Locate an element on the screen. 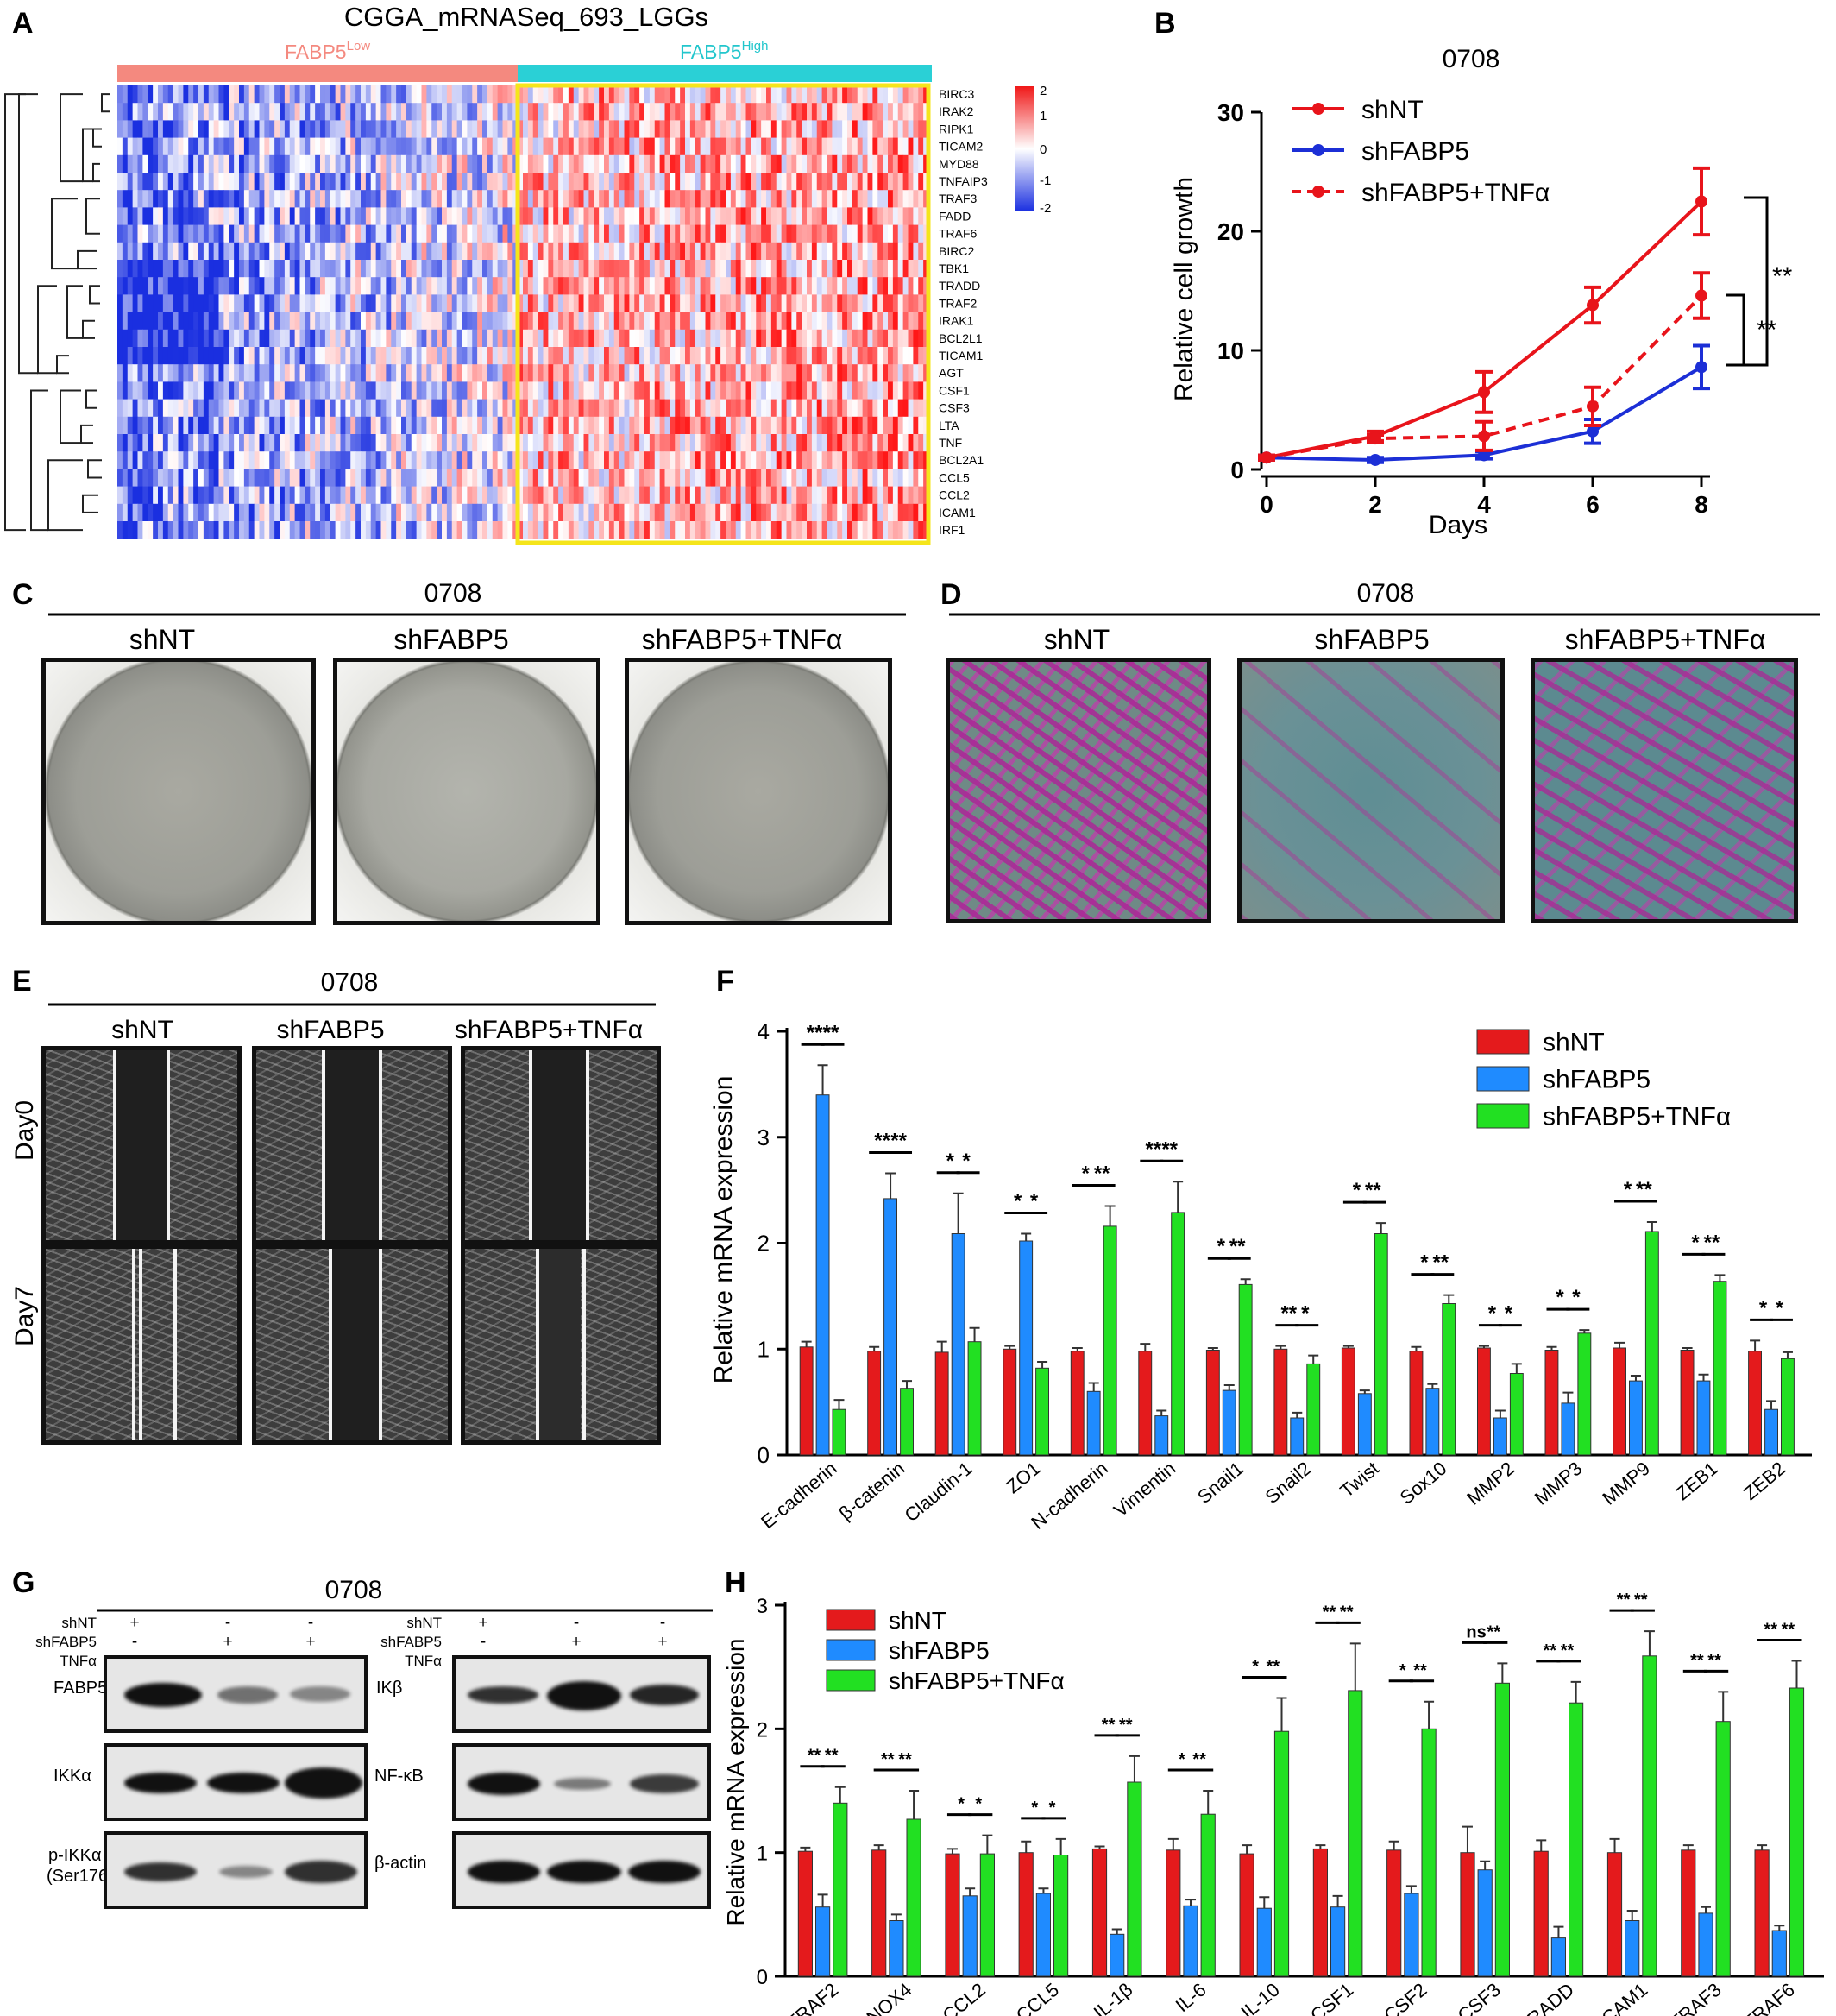  panel-e-header: 0708 shNT shFABP5 shFABP5+TNFα Day0 Day7 is located at coordinates (333, 1157).